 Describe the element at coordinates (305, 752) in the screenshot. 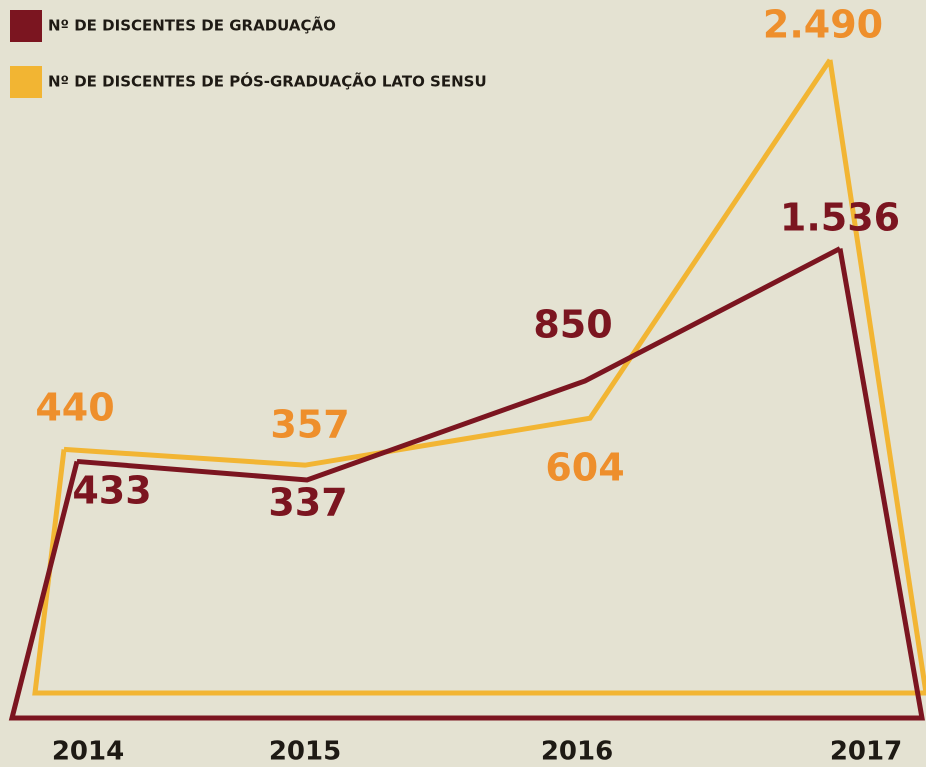

I see `x-tick-label: 2015` at that location.